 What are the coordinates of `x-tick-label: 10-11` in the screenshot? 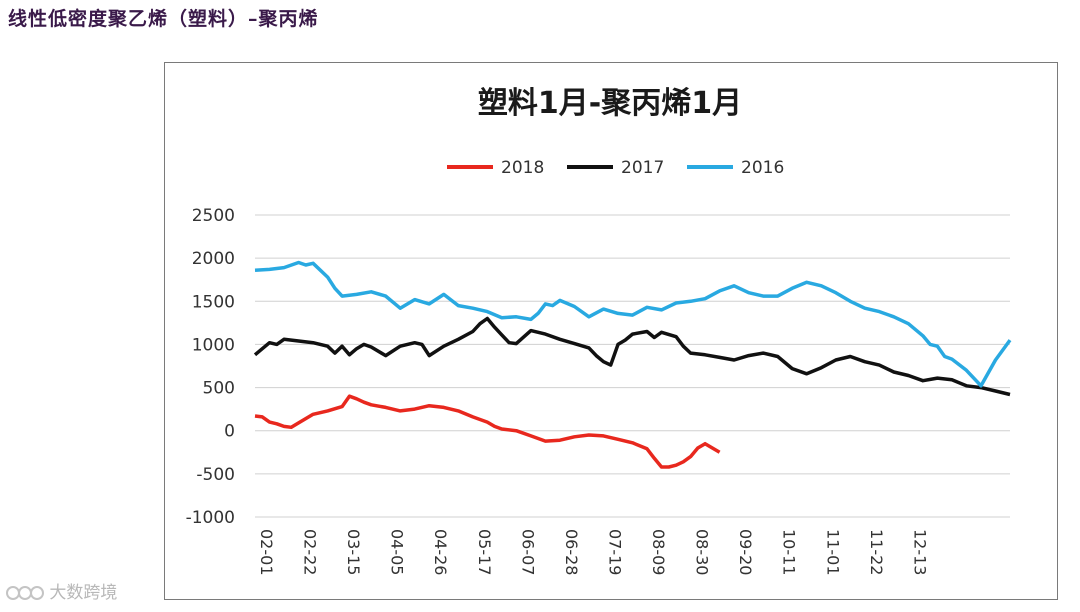 It's located at (789, 552).